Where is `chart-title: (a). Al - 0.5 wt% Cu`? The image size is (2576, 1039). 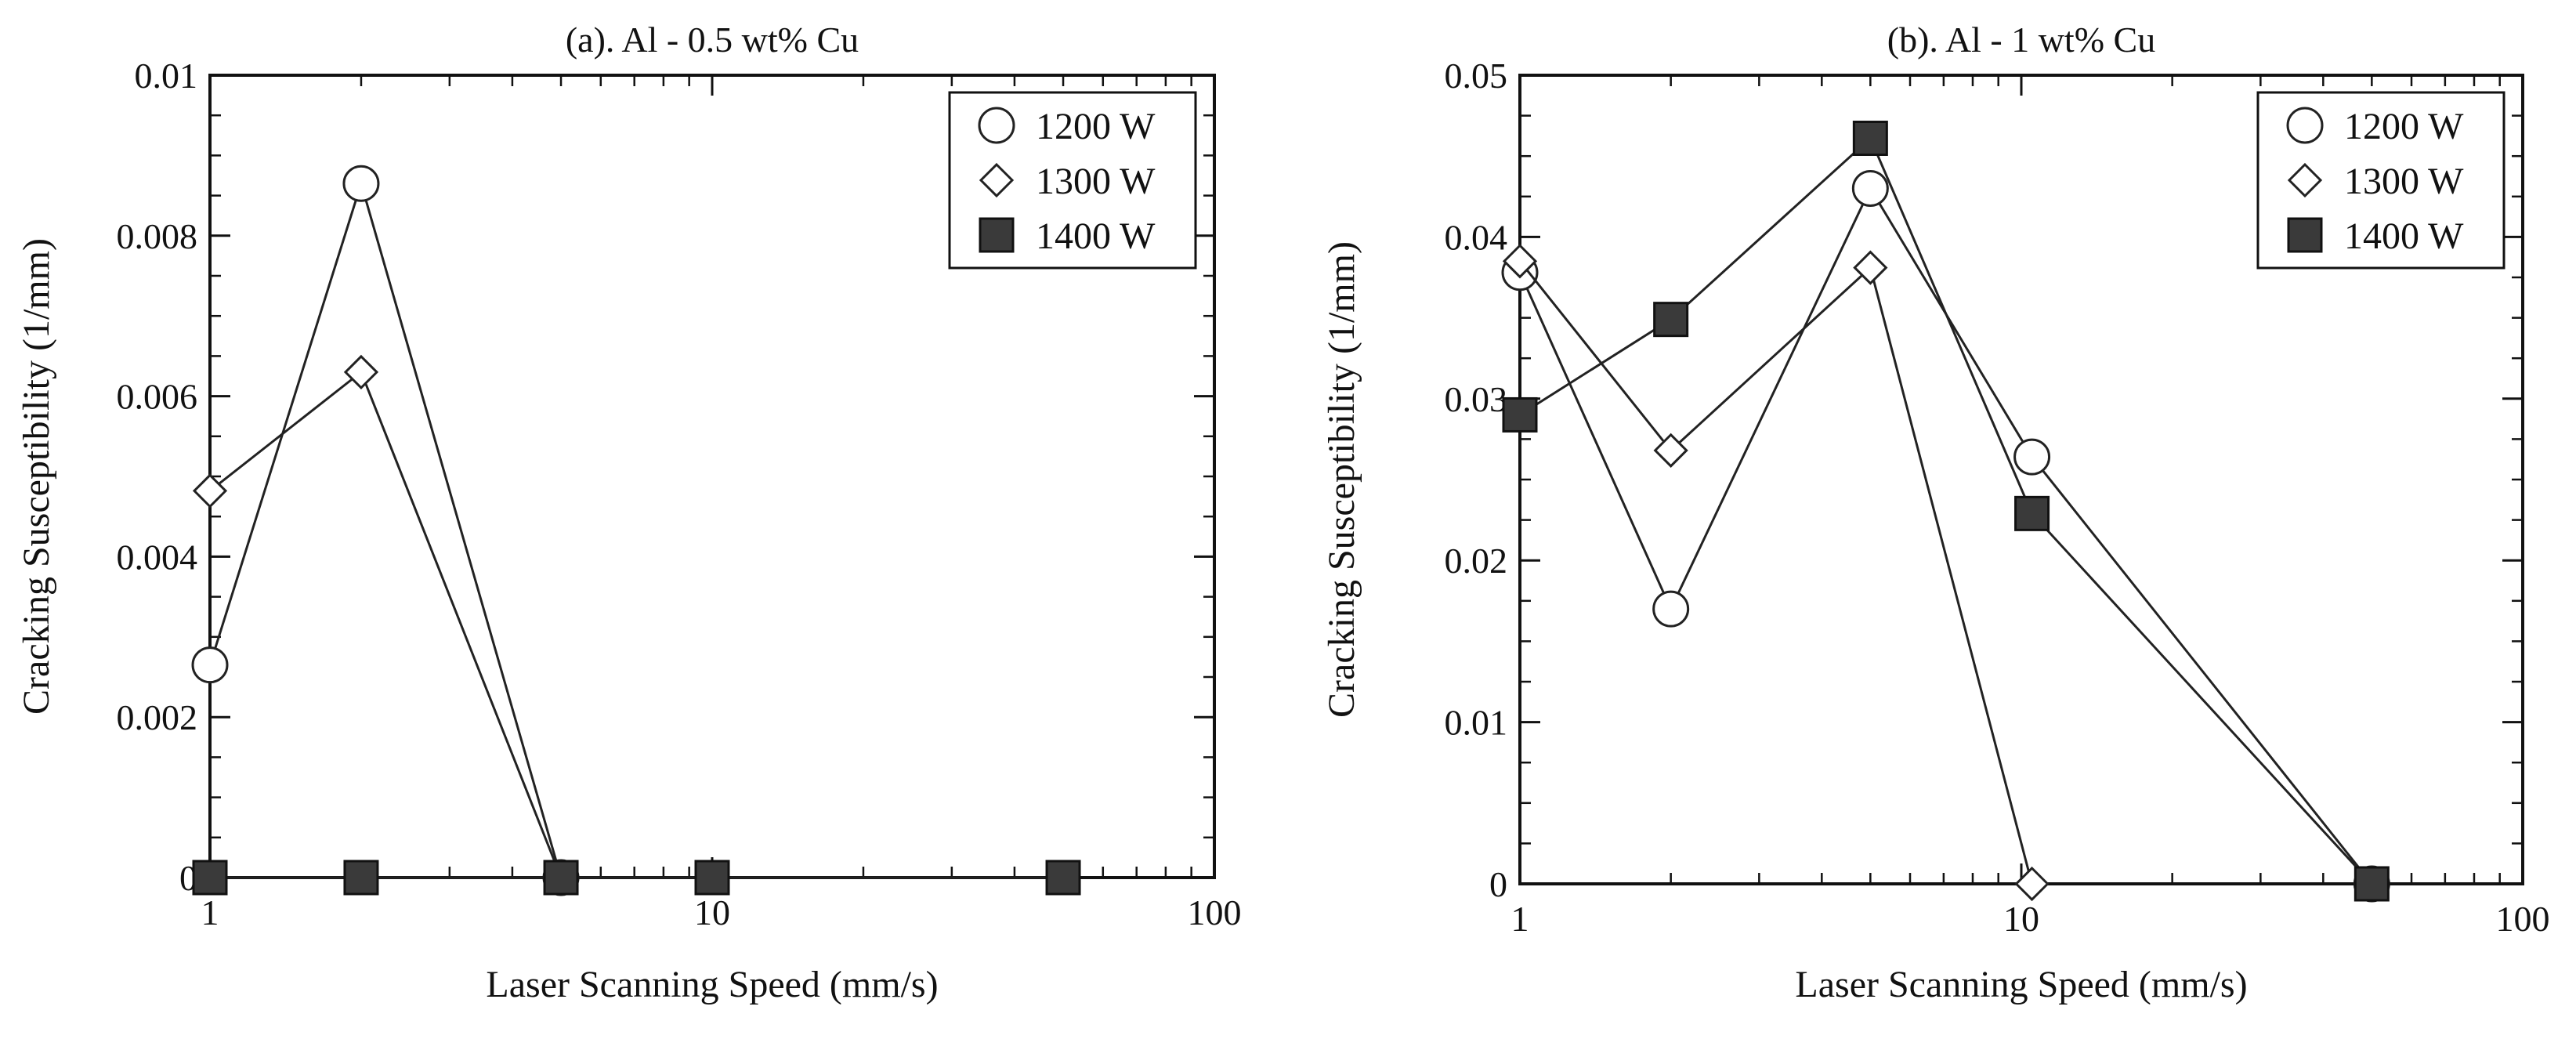
chart-title: (a). Al - 0.5 wt% Cu is located at coordinates (713, 40).